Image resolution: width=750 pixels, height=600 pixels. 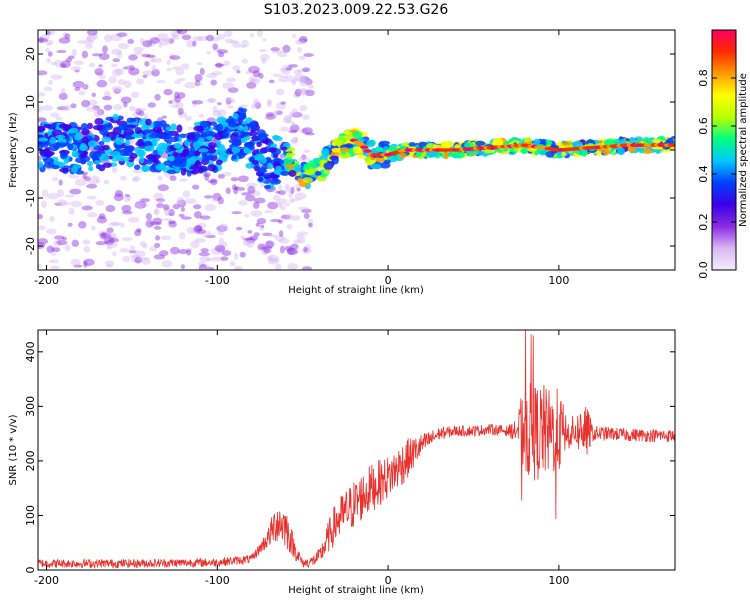 What do you see at coordinates (356, 290) in the screenshot?
I see `spectrogram-xlabel: Height of straight line (km)` at bounding box center [356, 290].